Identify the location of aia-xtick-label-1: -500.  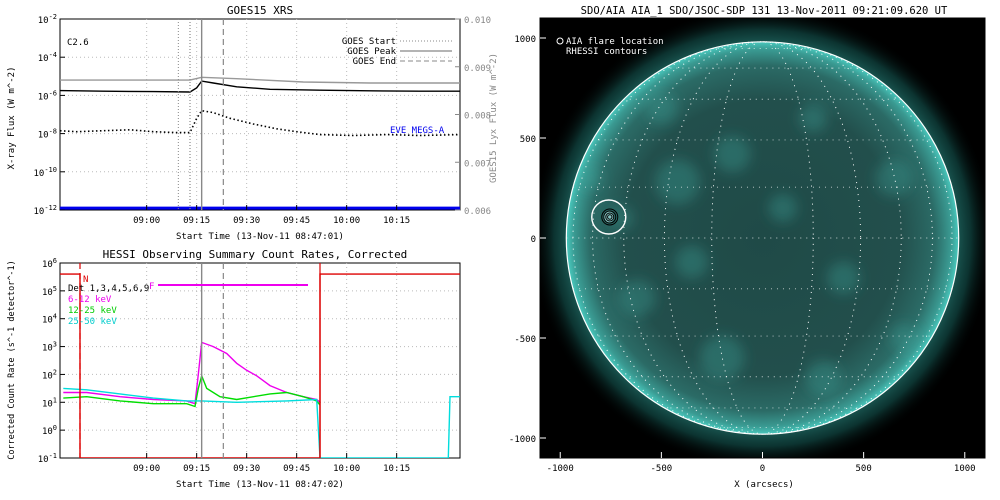
(662, 469).